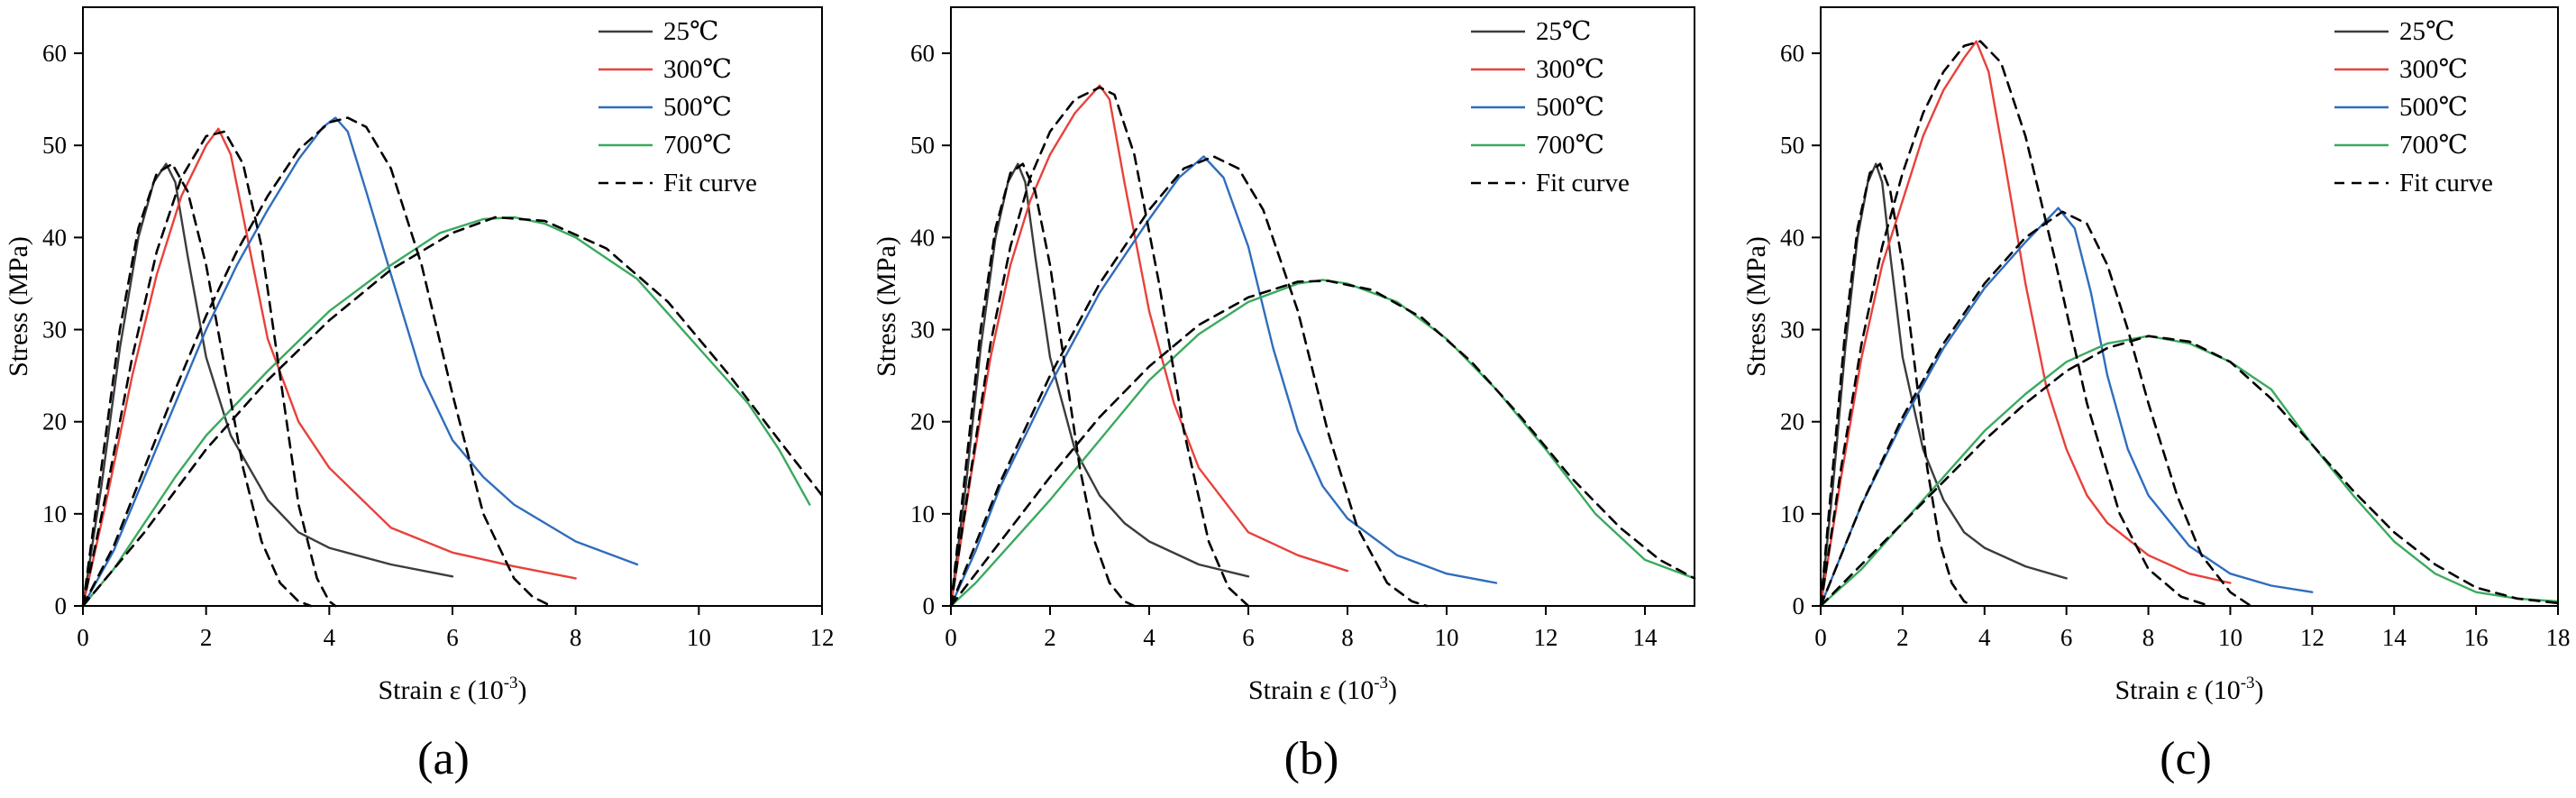 This screenshot has width=2576, height=798. I want to click on panel-label: (a), so click(443, 758).